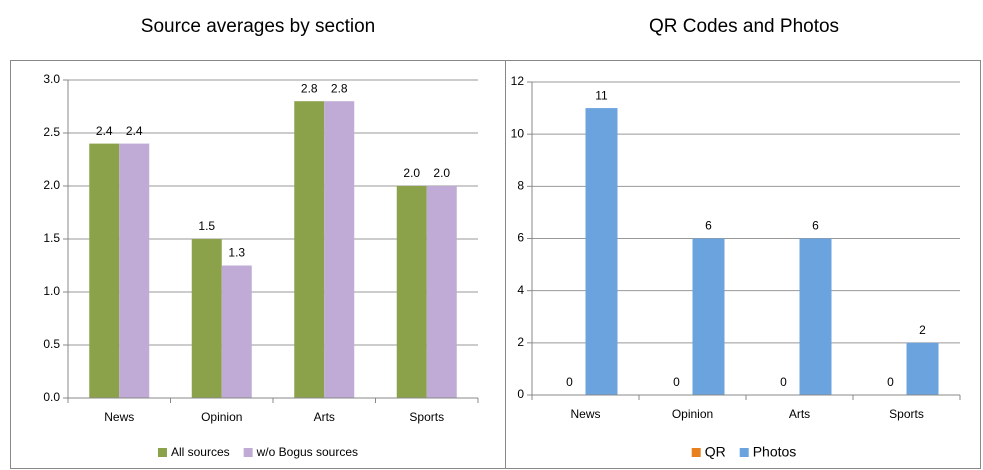  What do you see at coordinates (51, 397) in the screenshot?
I see `y-tick-label: 0.0` at bounding box center [51, 397].